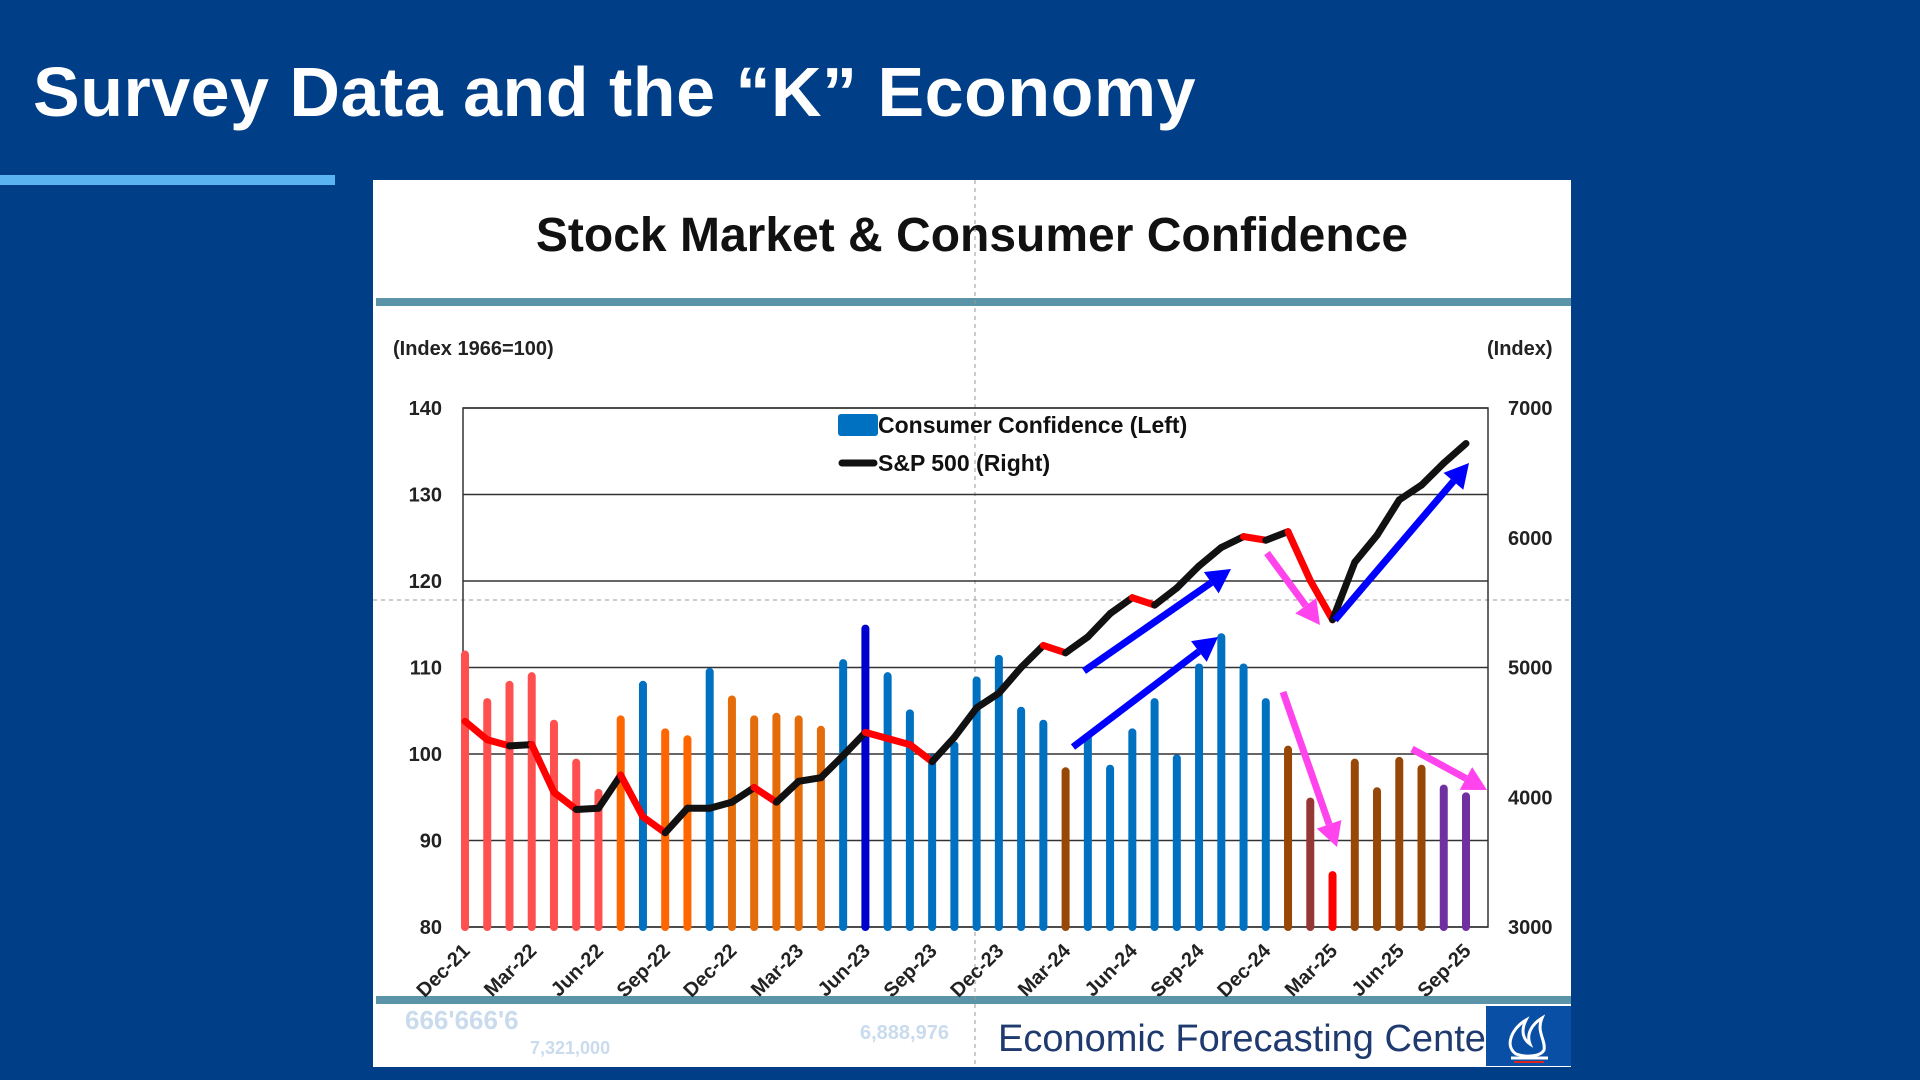  Describe the element at coordinates (462, 1020) in the screenshot. I see `watermark-number: 666'666'6` at that location.